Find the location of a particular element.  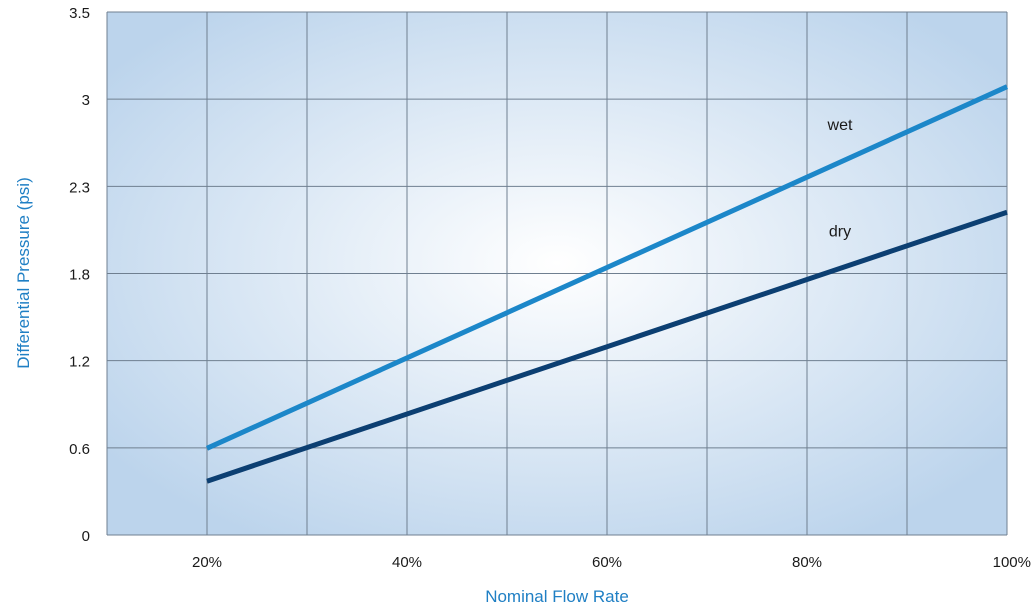

y-tick-label: 1.8 is located at coordinates (79, 275).